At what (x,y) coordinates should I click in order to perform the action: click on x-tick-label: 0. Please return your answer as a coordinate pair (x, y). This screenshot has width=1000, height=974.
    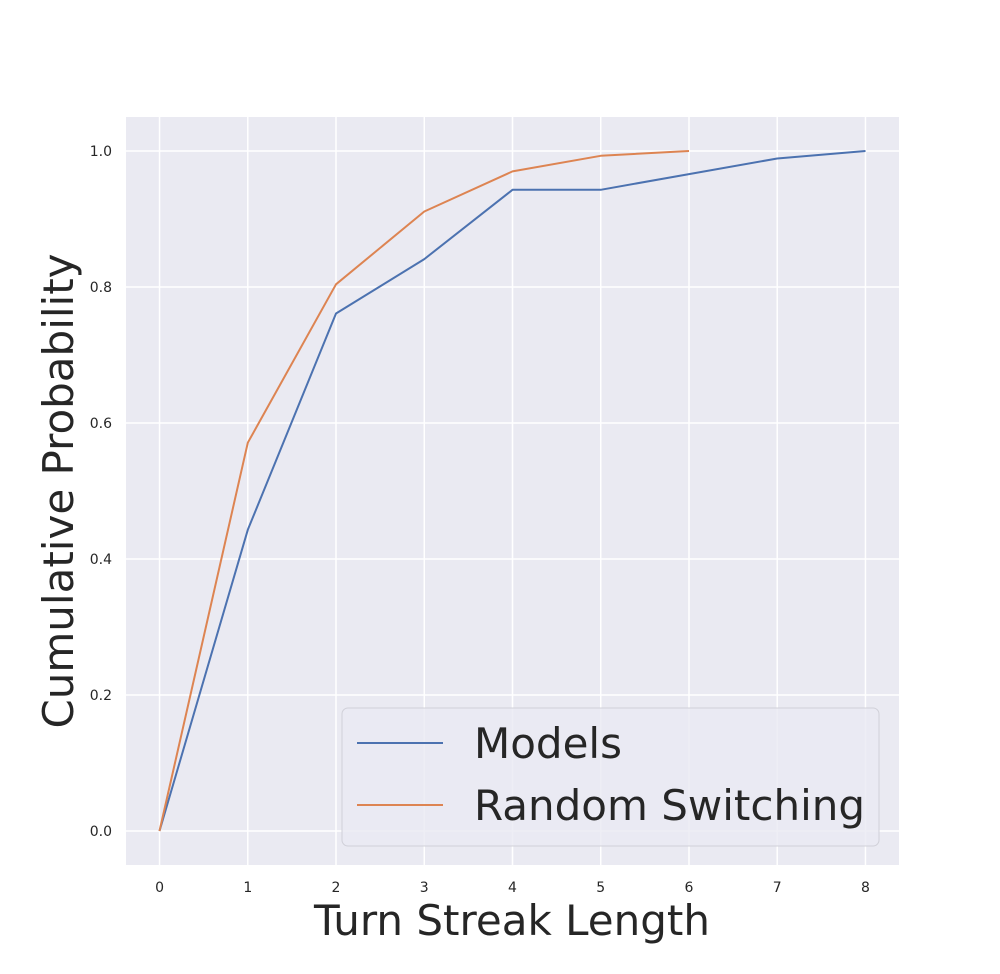
    Looking at the image, I should click on (159, 888).